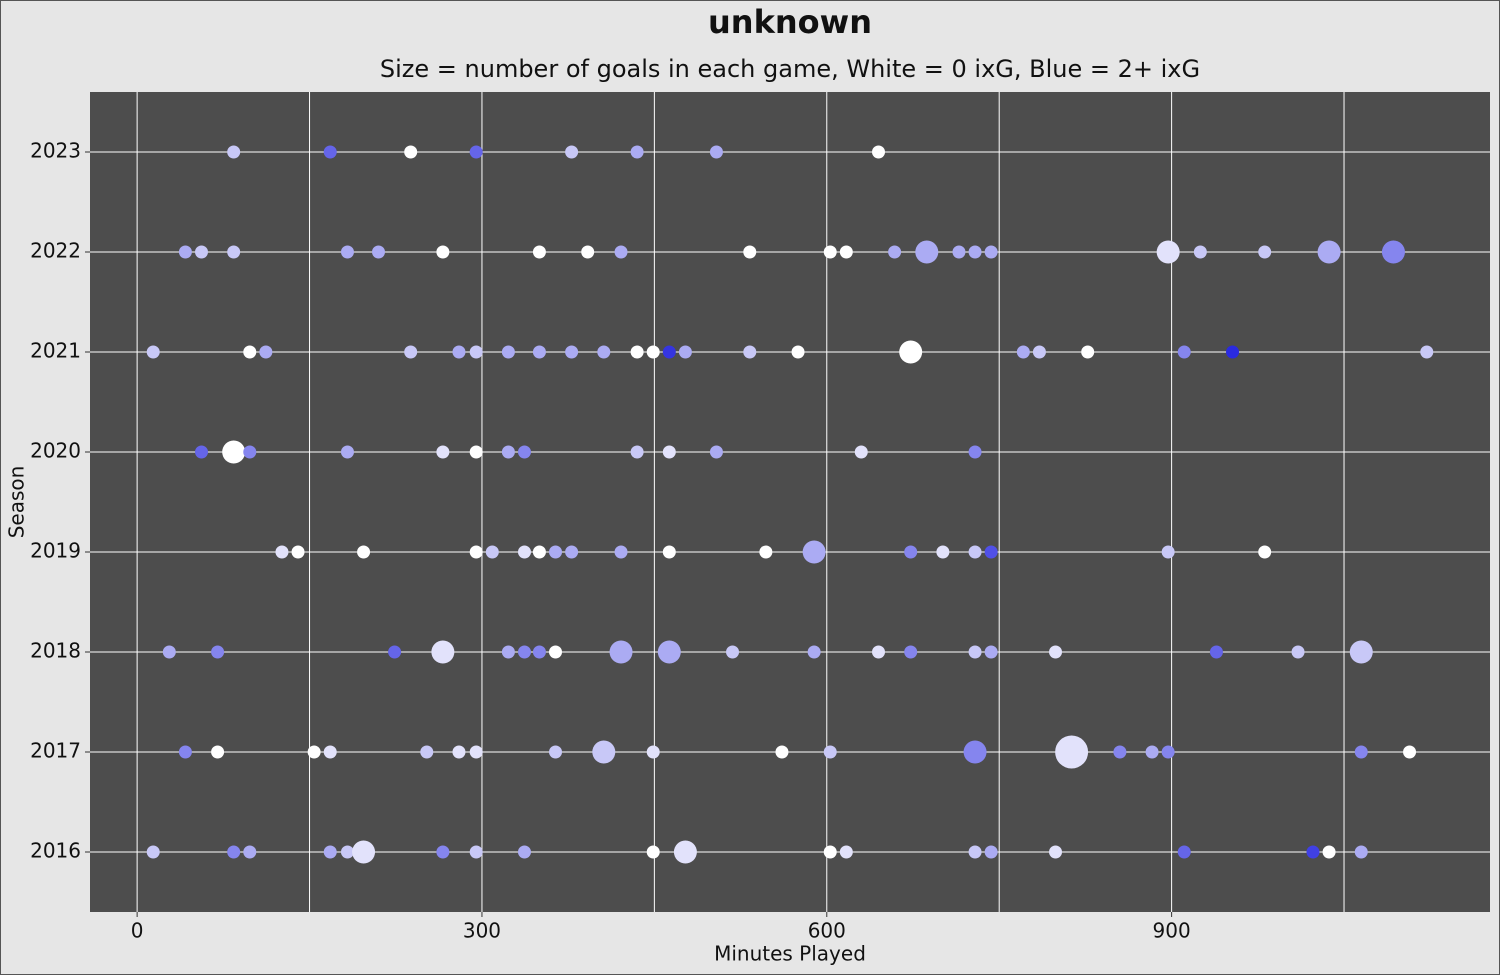 The image size is (1500, 975). Describe the element at coordinates (55, 151) in the screenshot. I see `y-tick-label: 2023` at that location.